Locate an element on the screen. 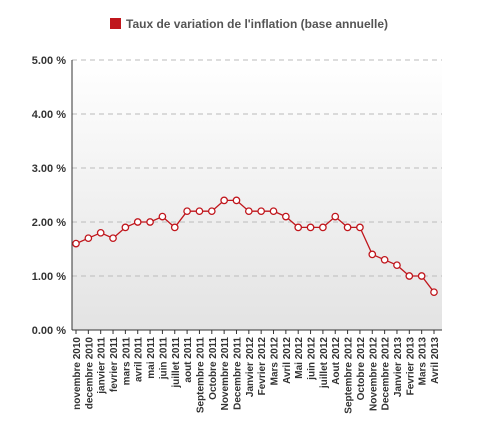  legend-swatch is located at coordinates (115, 23).